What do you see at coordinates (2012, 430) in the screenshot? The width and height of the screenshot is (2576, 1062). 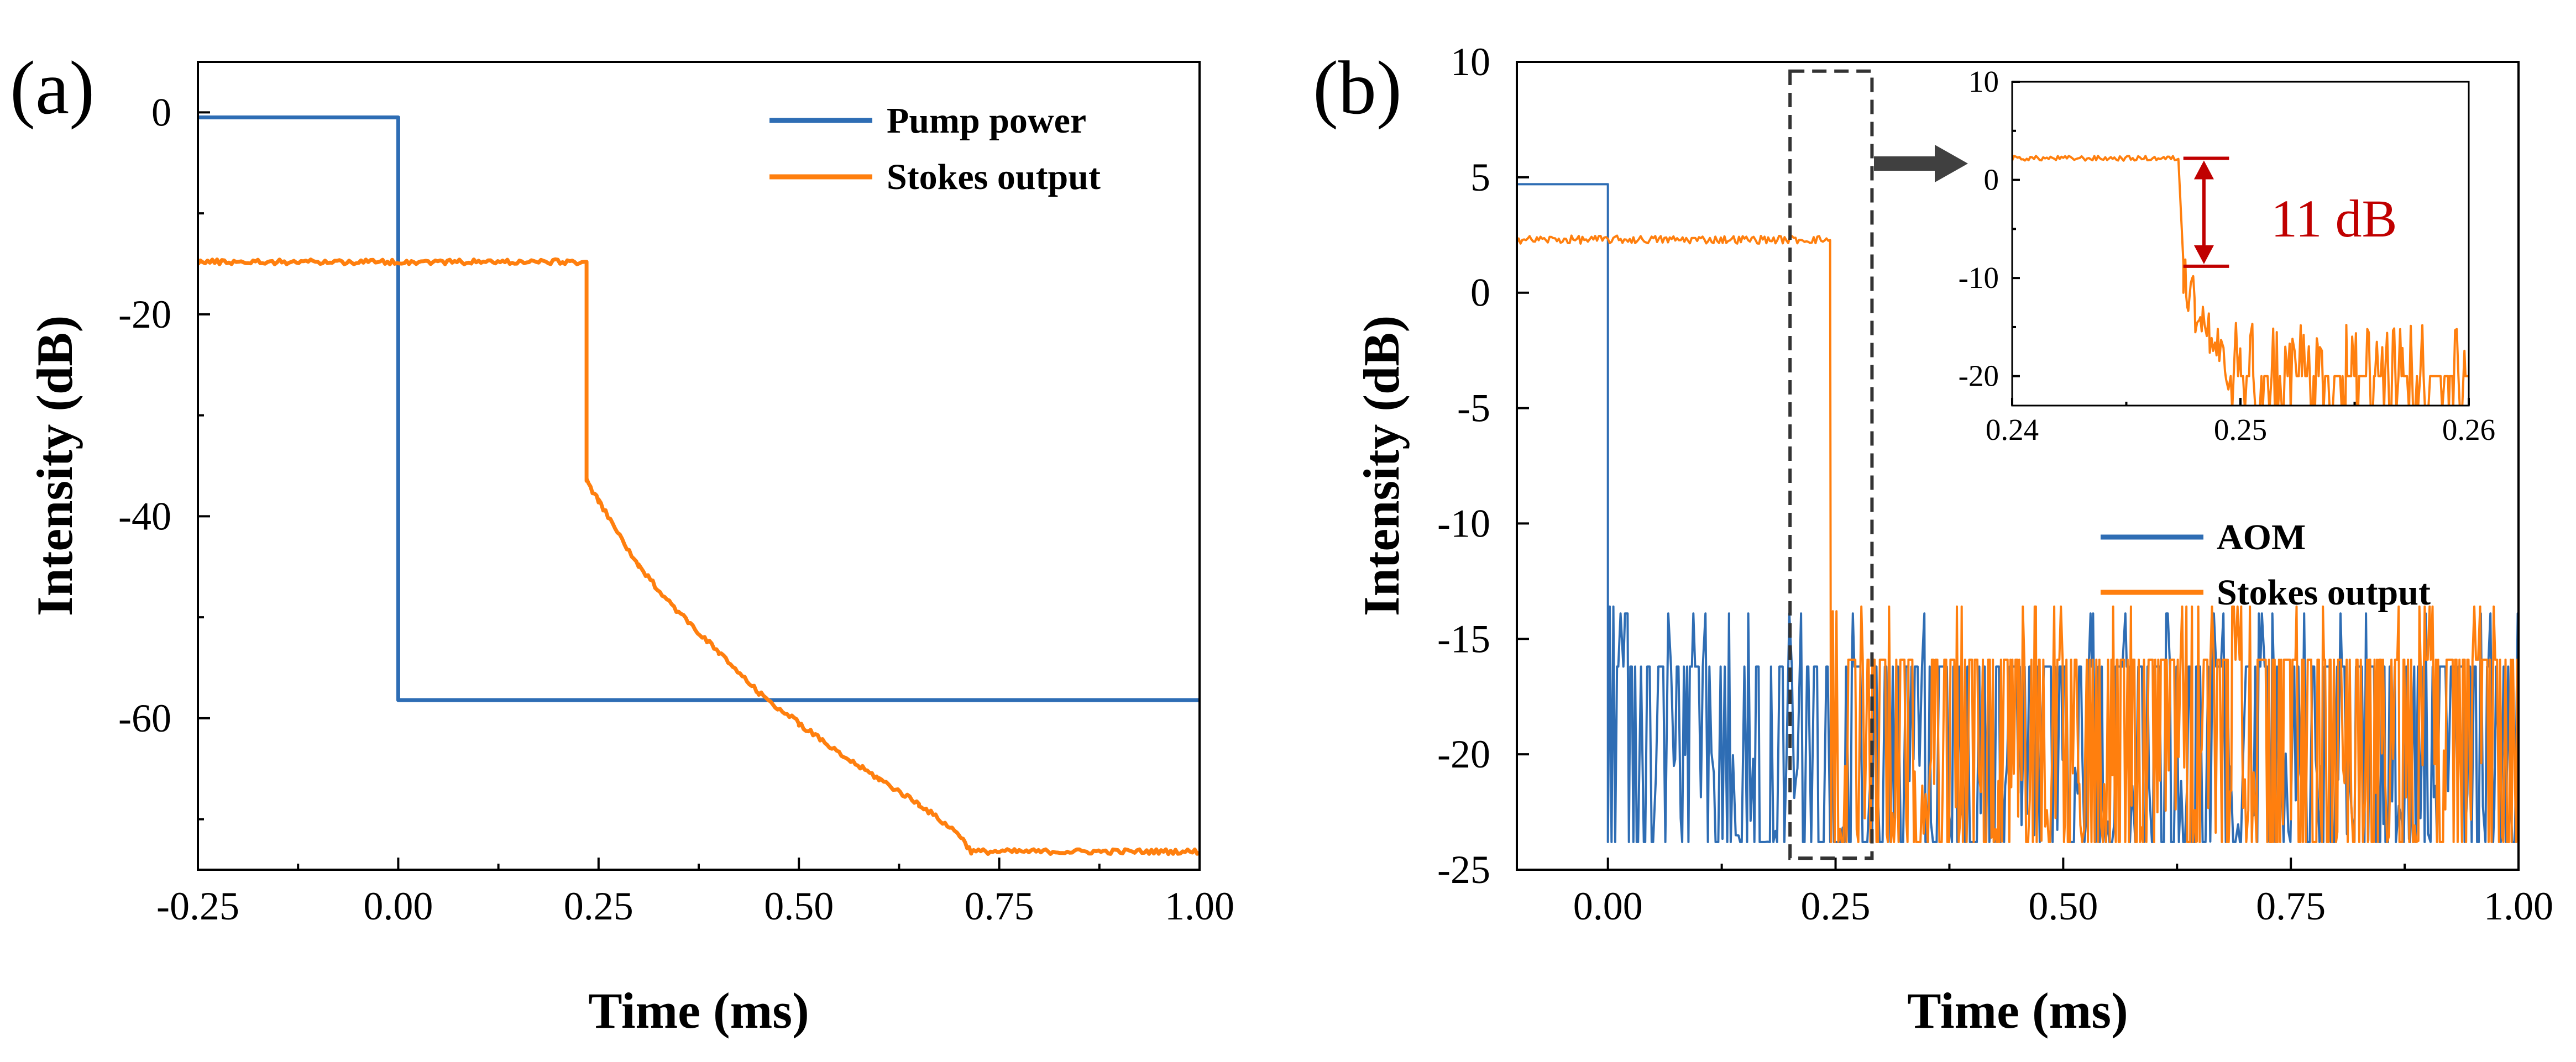 I see `x-tick-label: 0.24` at bounding box center [2012, 430].